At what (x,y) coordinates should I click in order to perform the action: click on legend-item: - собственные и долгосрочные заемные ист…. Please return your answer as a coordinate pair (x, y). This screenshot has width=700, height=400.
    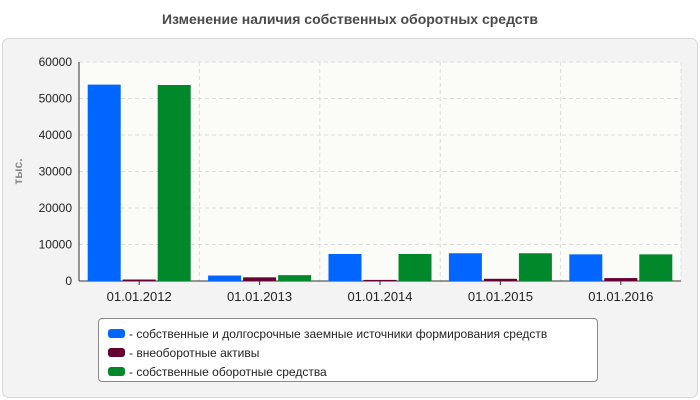
    Looking at the image, I should click on (352, 333).